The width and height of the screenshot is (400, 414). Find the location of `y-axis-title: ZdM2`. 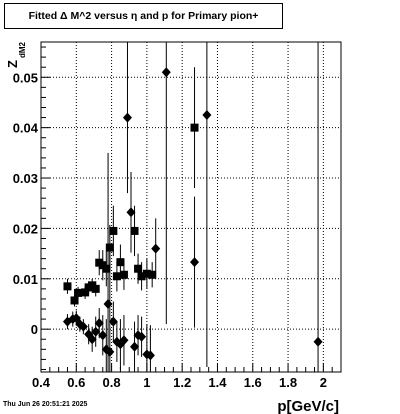

y-axis-title: ZdM2 is located at coordinates (16, 54).